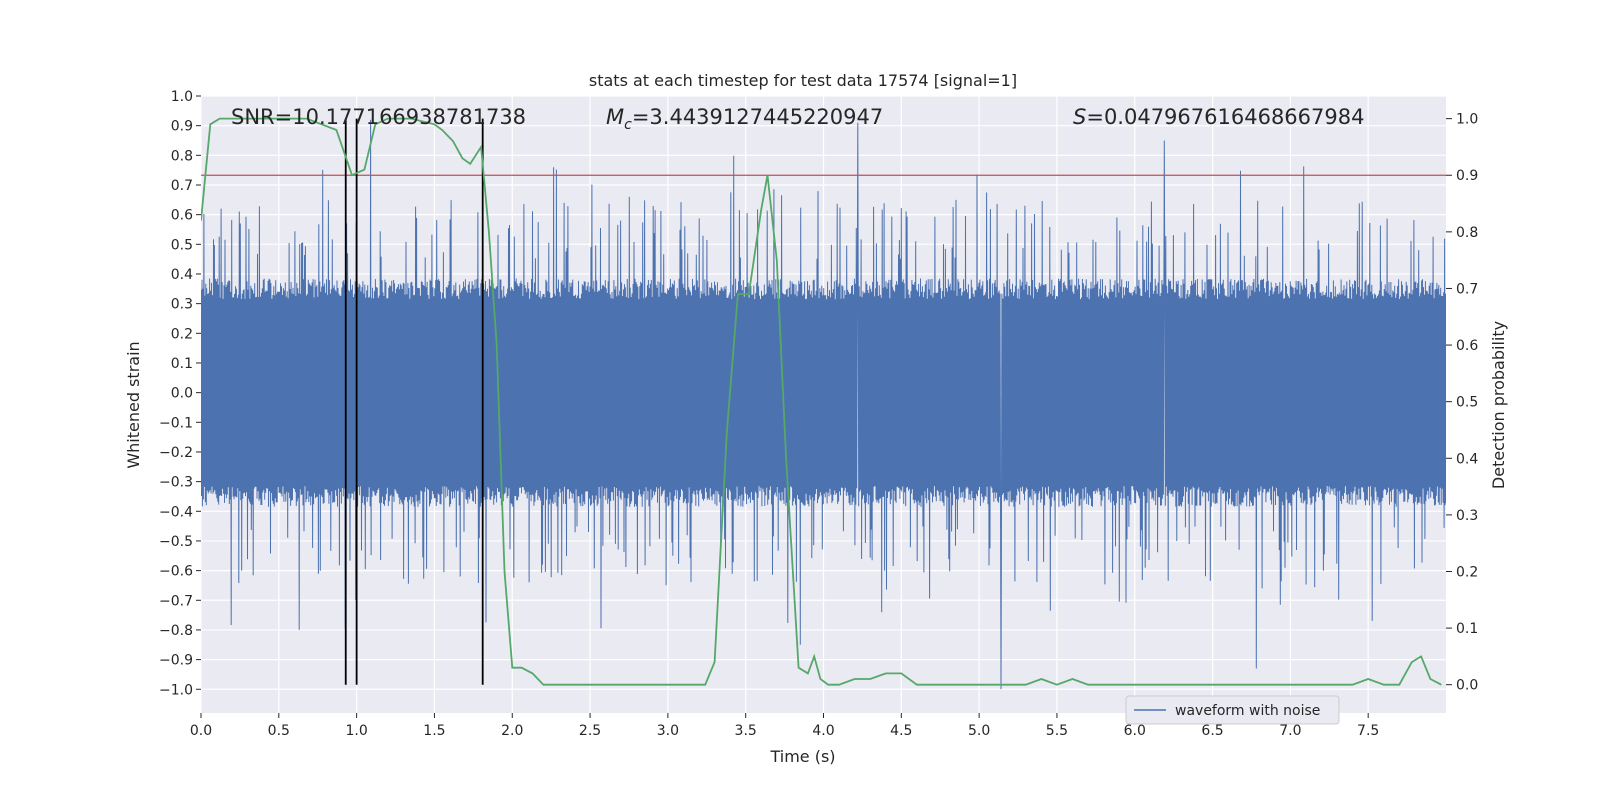 The image size is (1600, 800). I want to click on s-annotation: S=0.047967616468667984, so click(1218, 117).